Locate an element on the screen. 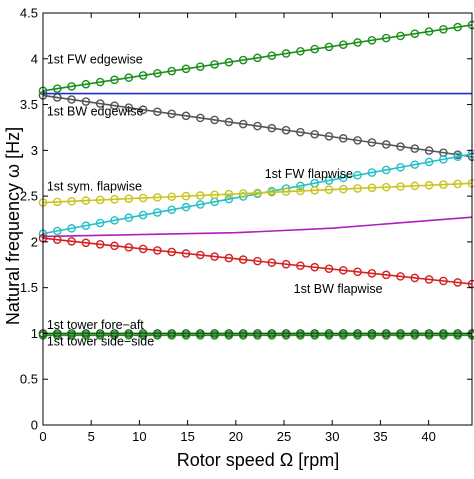 The width and height of the screenshot is (474, 479). annotation-label: 1st tower fore−aft is located at coordinates (95, 325).